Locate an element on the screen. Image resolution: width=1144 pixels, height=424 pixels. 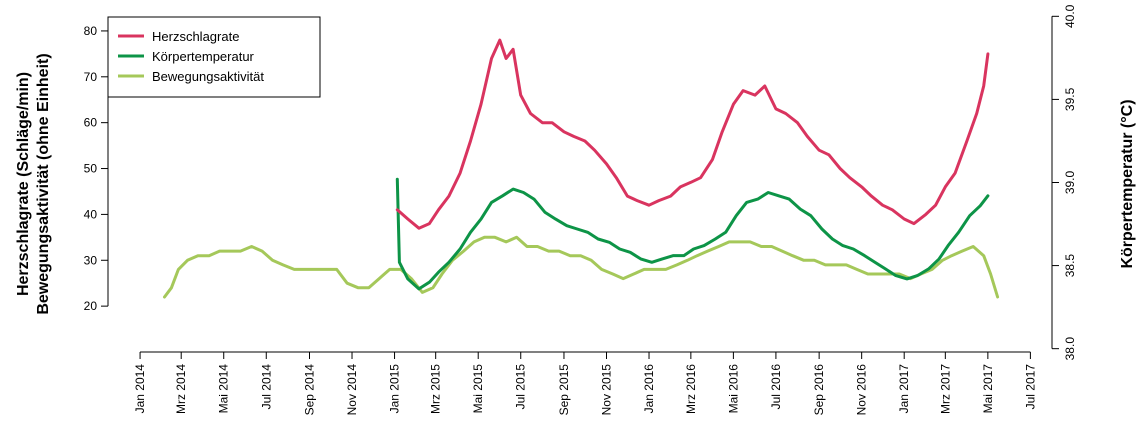
x-tick-label: Mrz 2016 is located at coordinates (691, 389).